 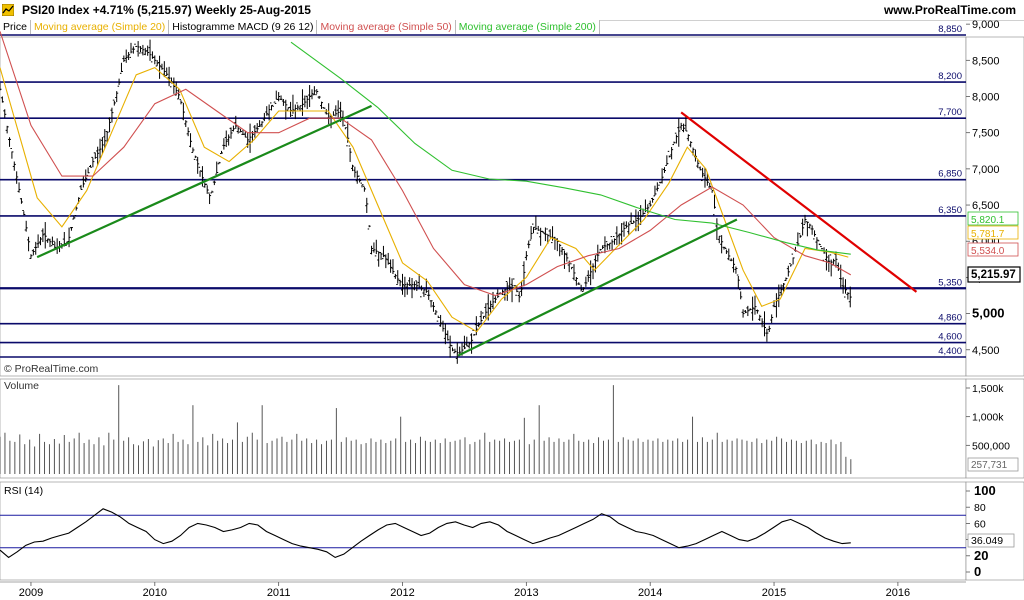 I want to click on x-tick-label: 2009, so click(x=31, y=593).